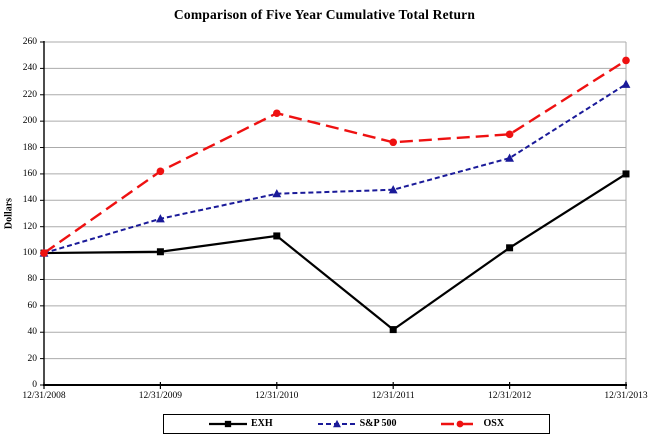  I want to click on y-tick-label: 0, so click(34, 385).